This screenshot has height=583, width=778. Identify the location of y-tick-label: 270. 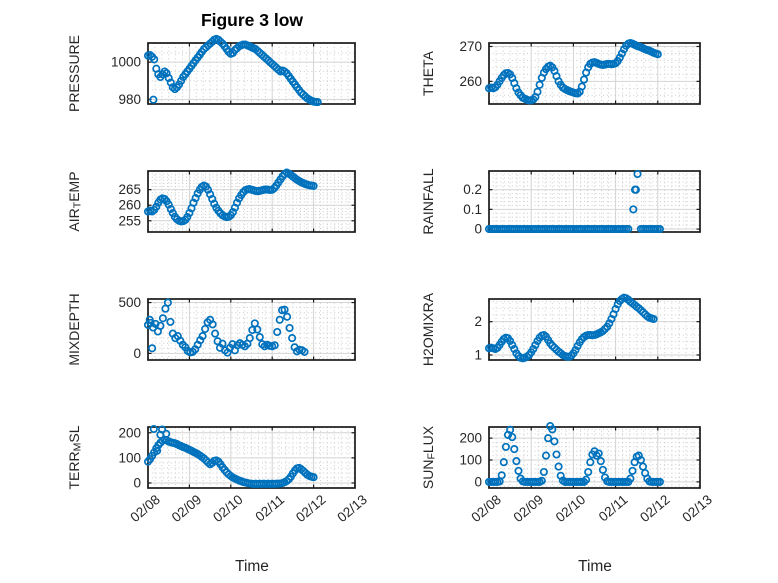
(470, 46).